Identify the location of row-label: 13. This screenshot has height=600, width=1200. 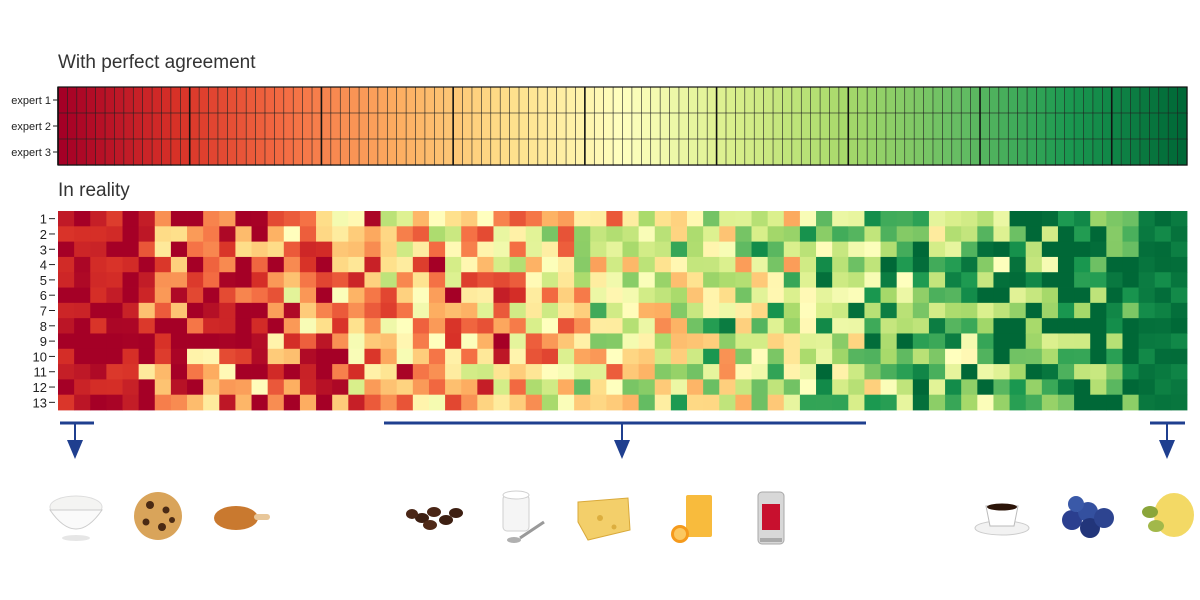
(40, 402).